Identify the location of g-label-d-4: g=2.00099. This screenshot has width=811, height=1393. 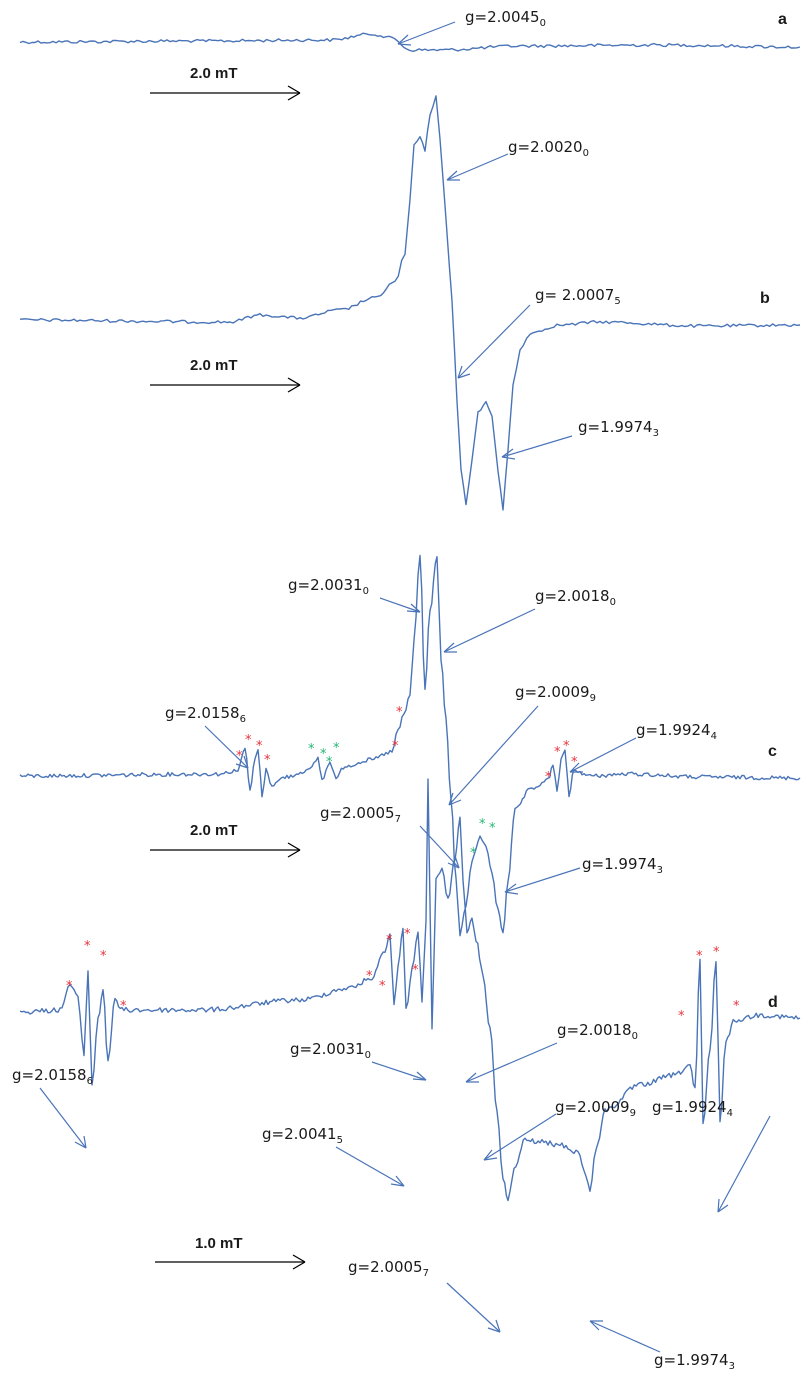
(595, 1108).